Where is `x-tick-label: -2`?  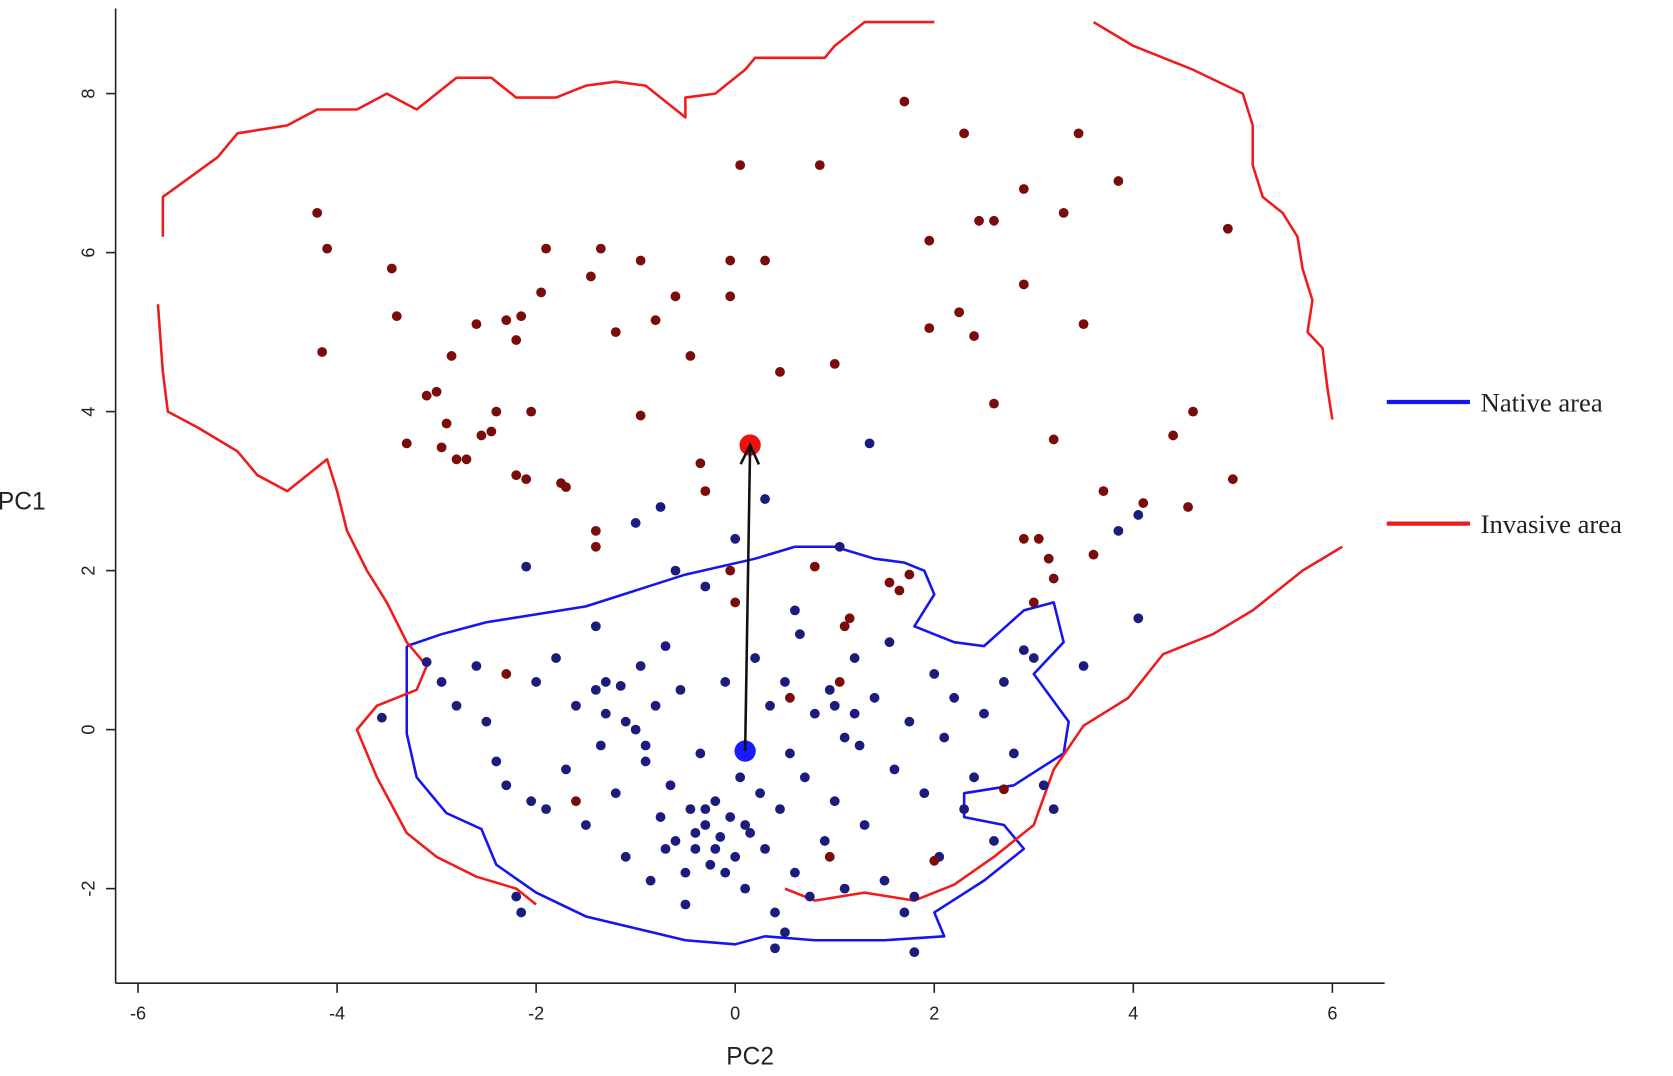
x-tick-label: -2 is located at coordinates (536, 1013).